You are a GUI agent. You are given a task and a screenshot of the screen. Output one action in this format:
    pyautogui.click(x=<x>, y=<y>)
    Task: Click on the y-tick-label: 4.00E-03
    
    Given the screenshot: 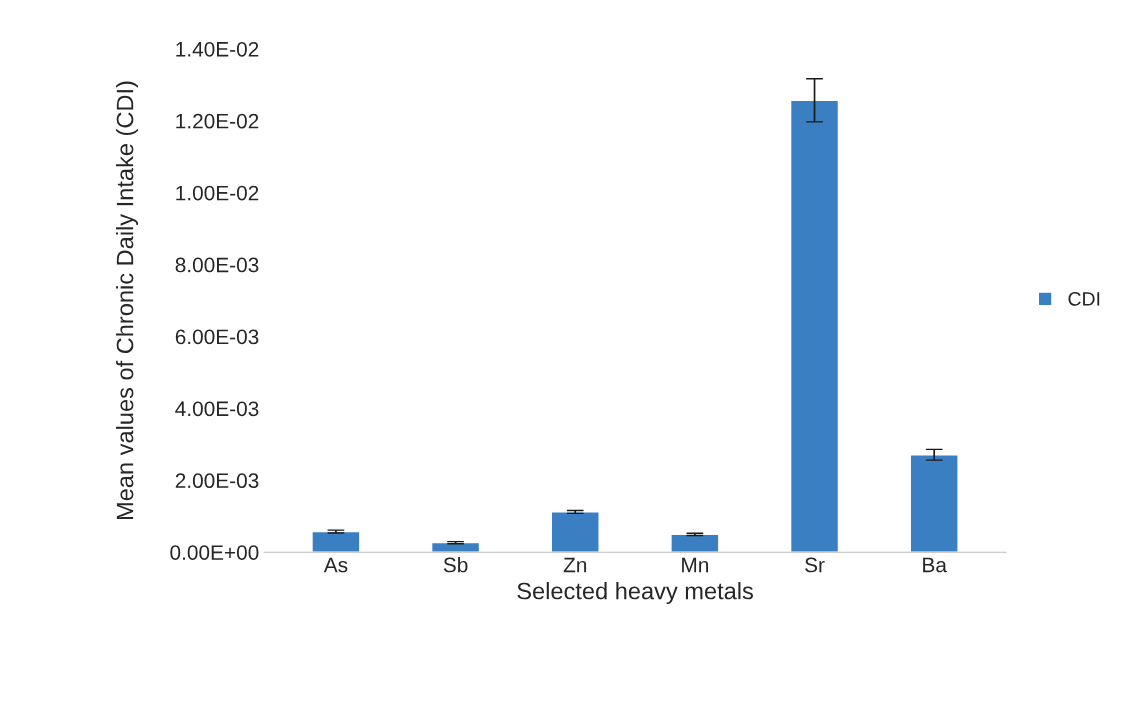 What is the action you would take?
    pyautogui.click(x=217, y=409)
    